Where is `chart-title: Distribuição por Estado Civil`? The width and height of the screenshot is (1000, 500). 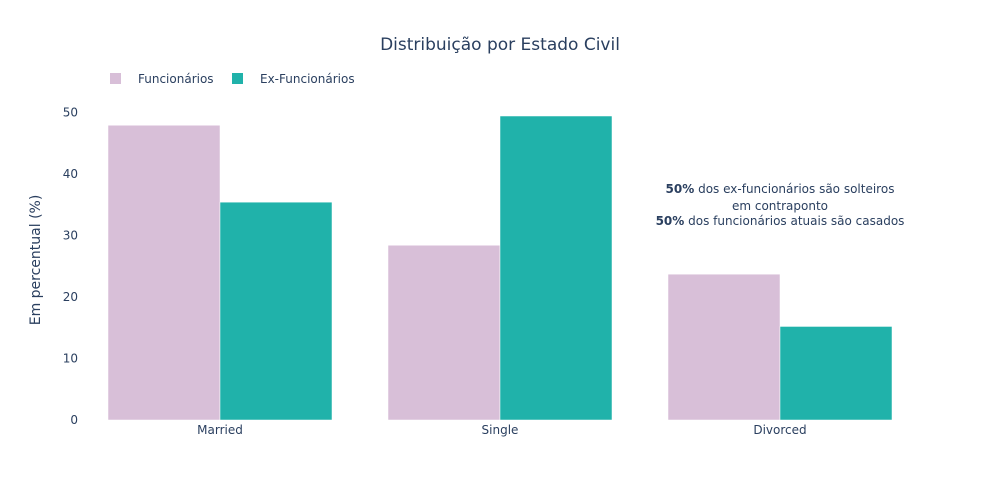 chart-title: Distribuição por Estado Civil is located at coordinates (500, 45).